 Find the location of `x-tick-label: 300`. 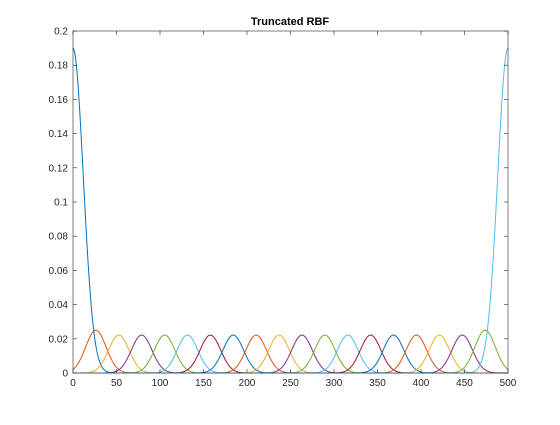

x-tick-label: 300 is located at coordinates (334, 383).